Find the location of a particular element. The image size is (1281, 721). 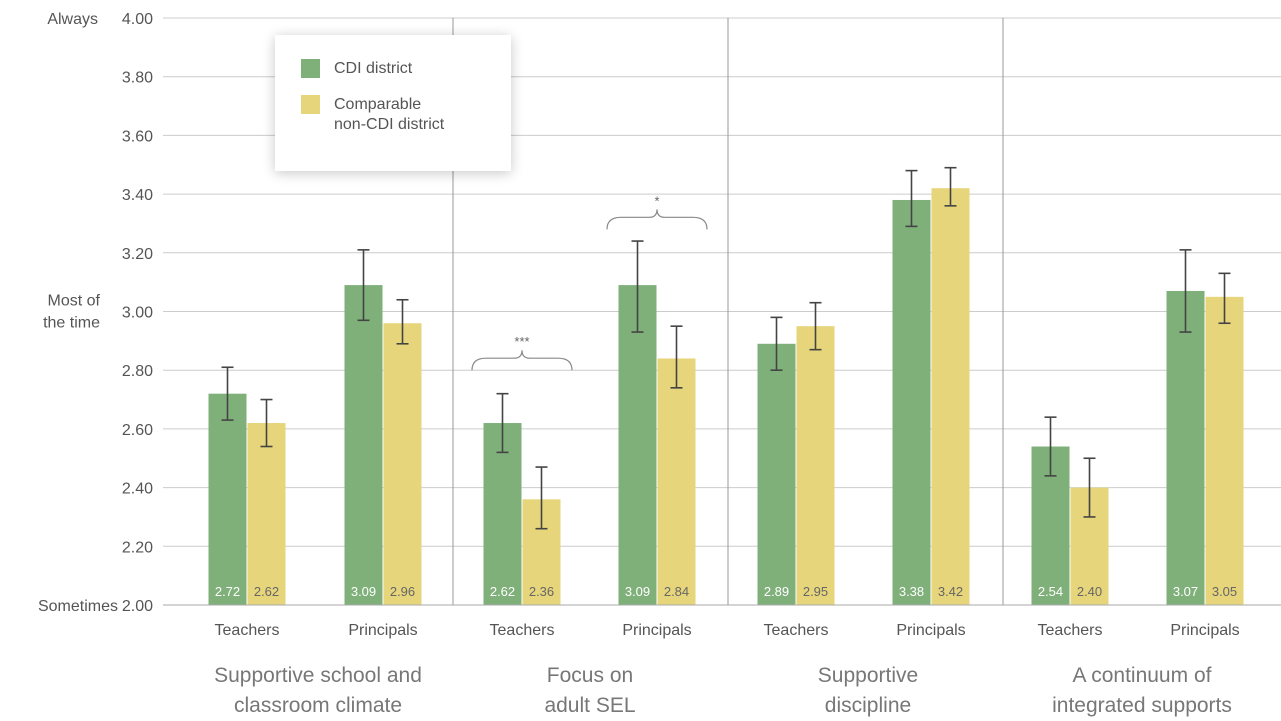

bar-data-label: 2.84 is located at coordinates (676, 591).